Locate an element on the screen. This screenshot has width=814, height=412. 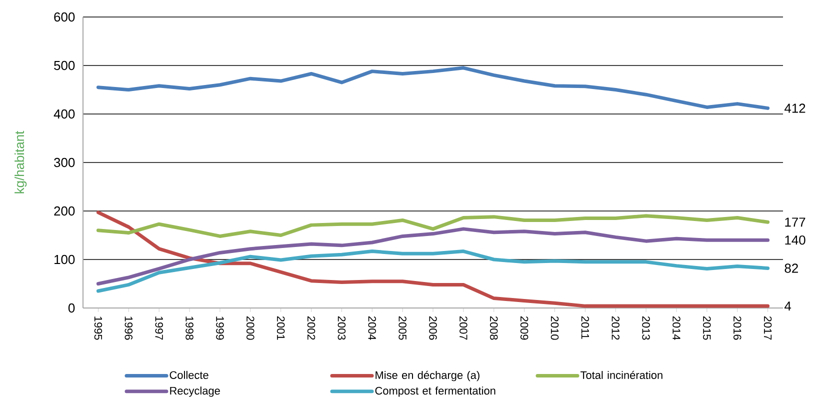
x-tick-label: 2004 is located at coordinates (372, 328).